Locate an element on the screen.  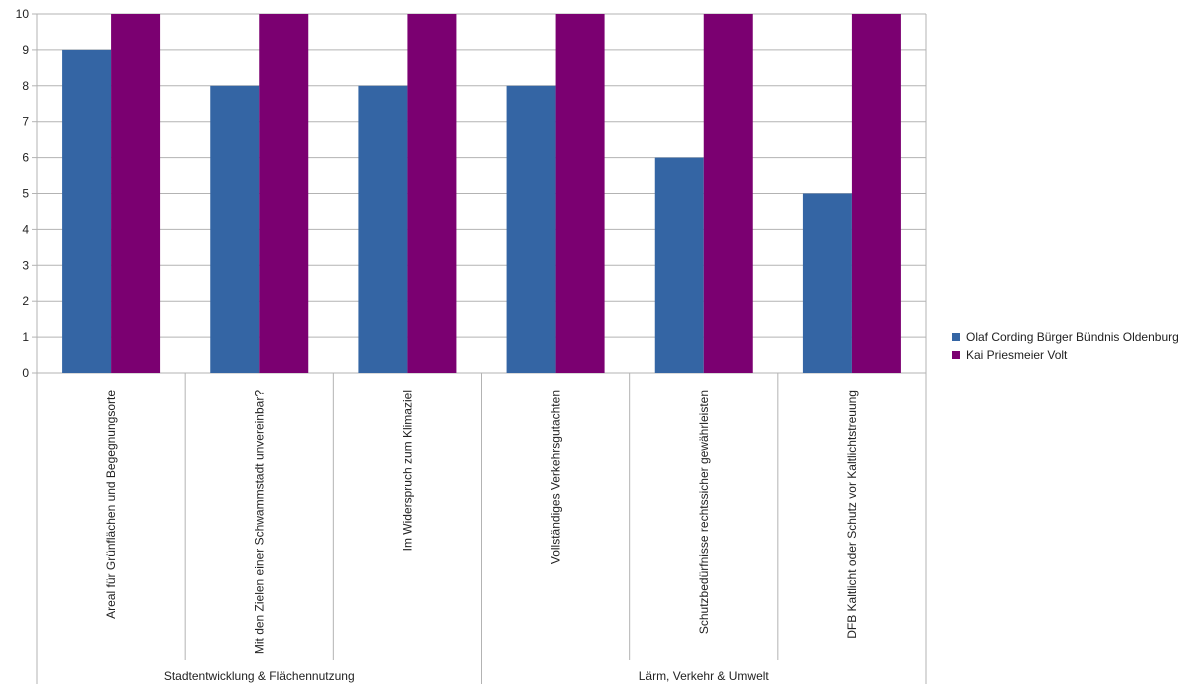
y-tick-label: 0 is located at coordinates (25, 373).